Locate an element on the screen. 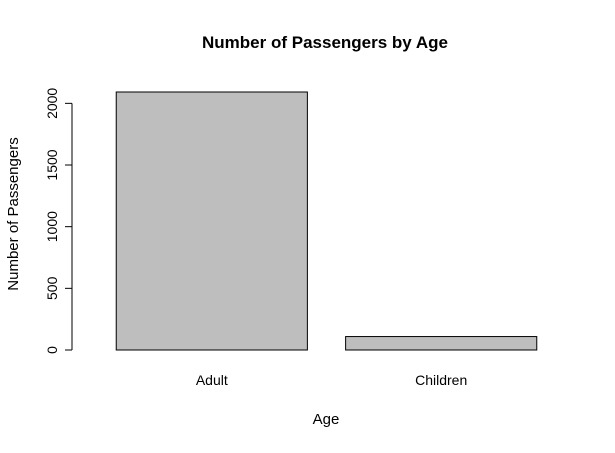  x-axis-label: Age is located at coordinates (326, 419).